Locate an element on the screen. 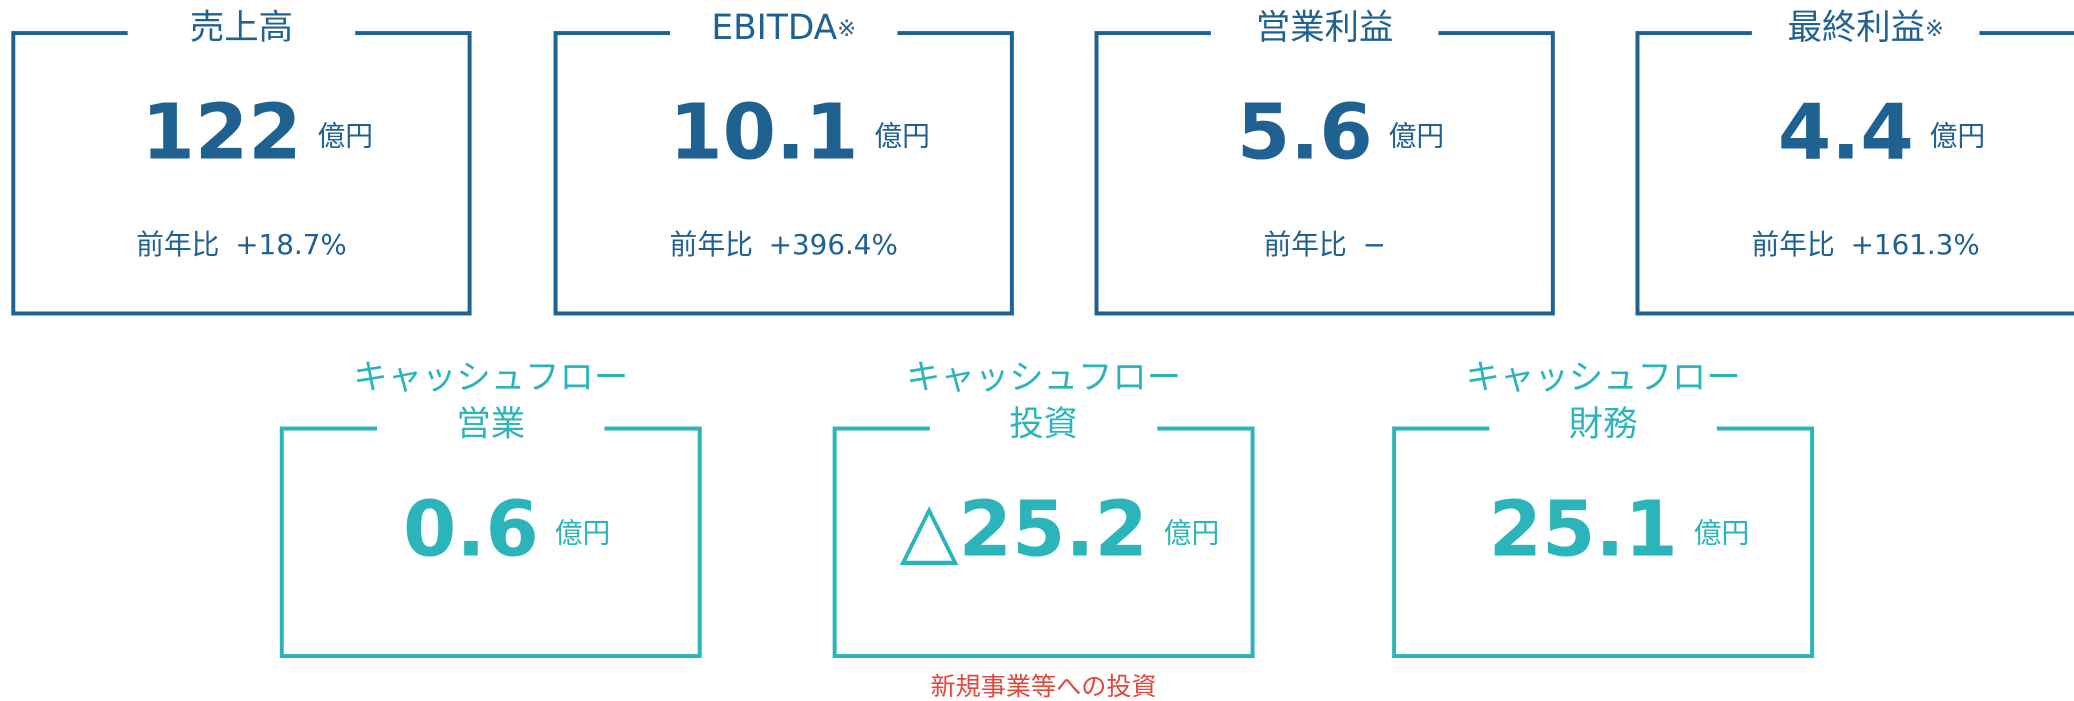  value-line: △25.2 億円 is located at coordinates (1060, 529).